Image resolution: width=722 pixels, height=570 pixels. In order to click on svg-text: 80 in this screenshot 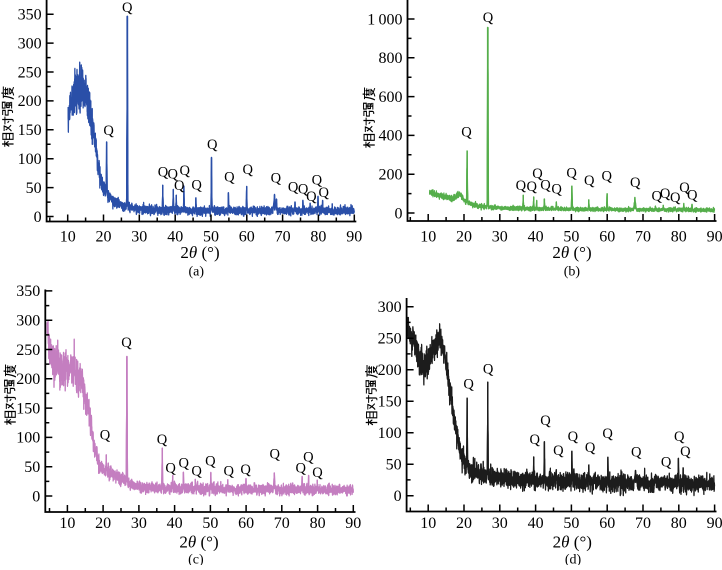, I will do `click(318, 523)`.